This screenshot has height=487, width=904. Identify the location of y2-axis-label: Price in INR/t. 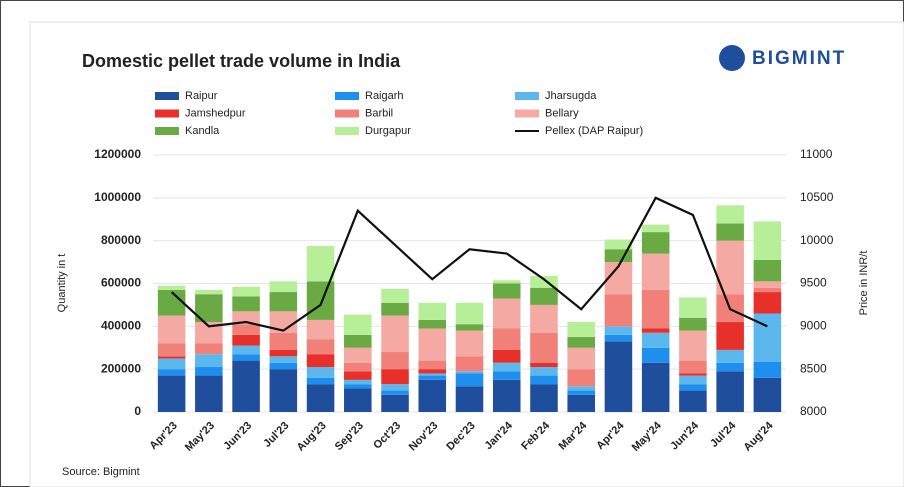
(864, 283).